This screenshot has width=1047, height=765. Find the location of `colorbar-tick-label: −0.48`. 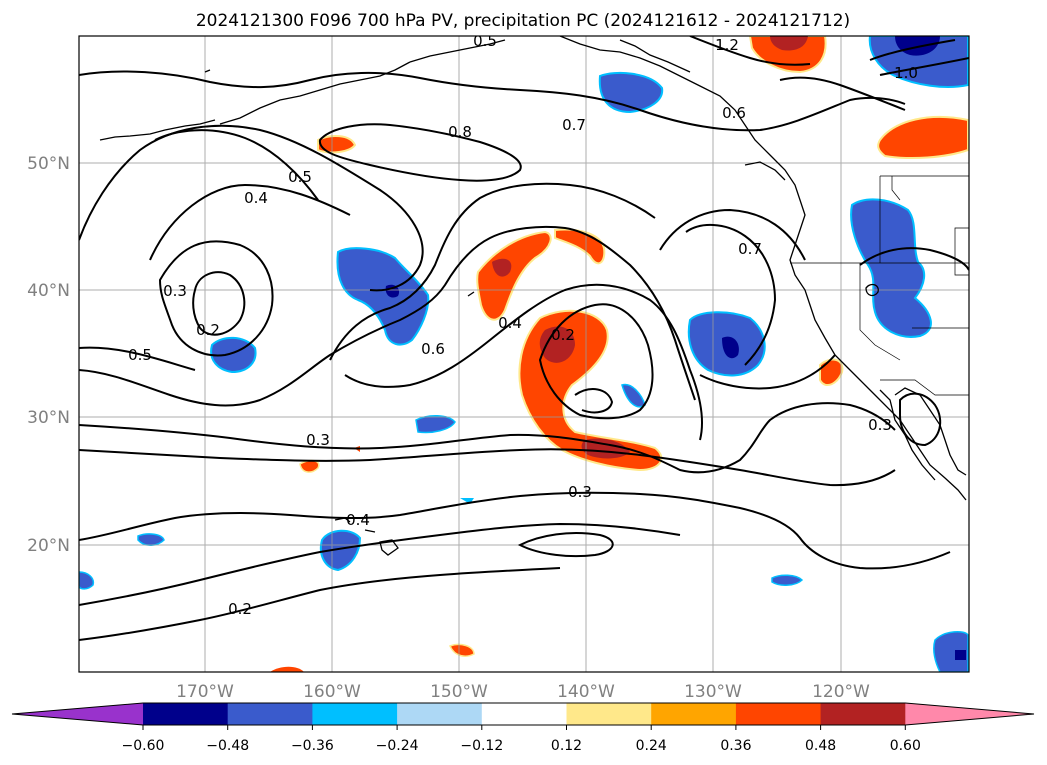

colorbar-tick-label: −0.48 is located at coordinates (227, 746).